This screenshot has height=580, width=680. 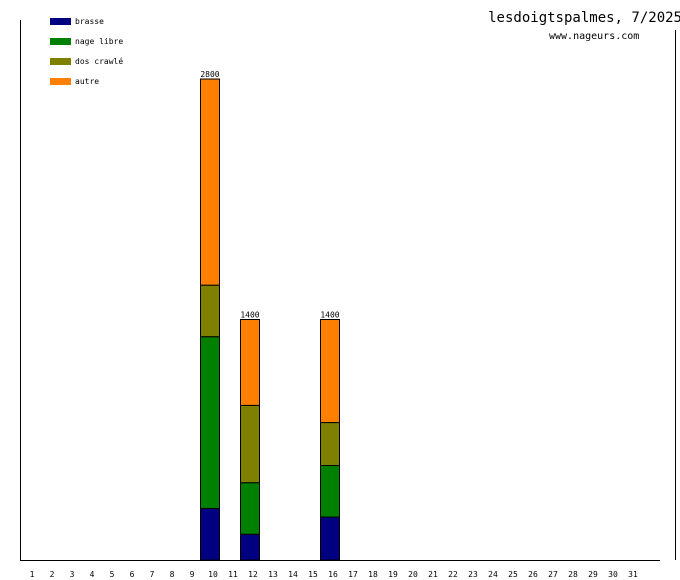 What do you see at coordinates (353, 574) in the screenshot?
I see `x-tick-label: 17` at bounding box center [353, 574].